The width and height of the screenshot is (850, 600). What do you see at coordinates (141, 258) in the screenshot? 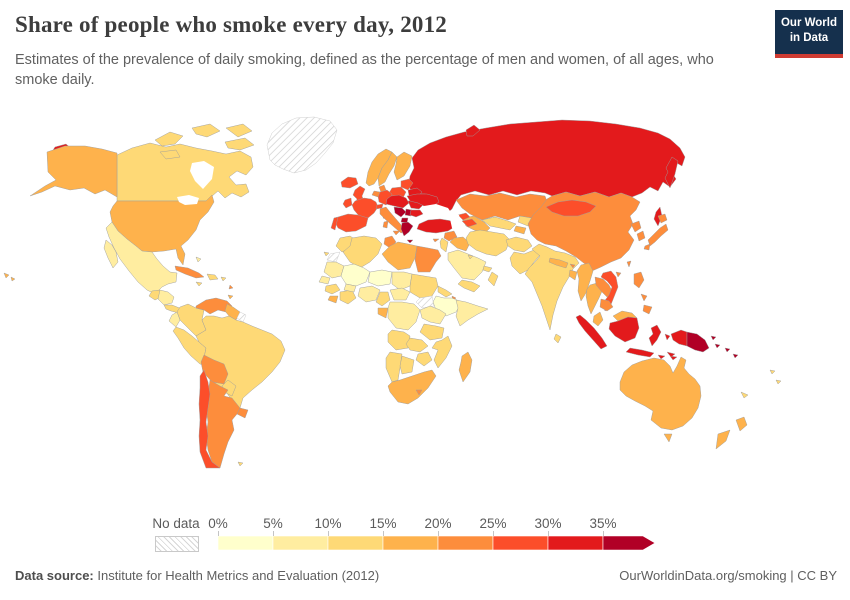
I see `region-mexico` at bounding box center [141, 258].